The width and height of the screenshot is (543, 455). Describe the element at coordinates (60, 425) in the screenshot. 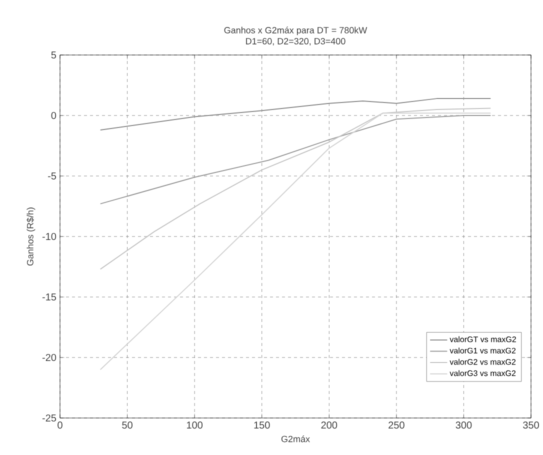

I see `x-tick-label: 0` at that location.